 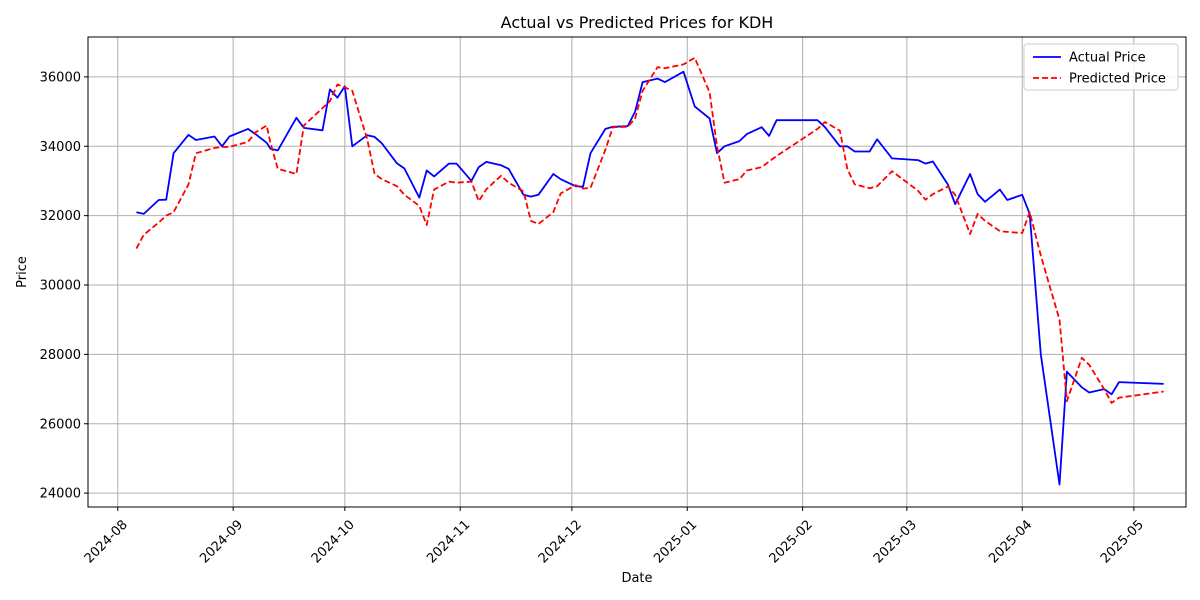 What do you see at coordinates (60, 355) in the screenshot?
I see `y-tick-label: 28000` at bounding box center [60, 355].